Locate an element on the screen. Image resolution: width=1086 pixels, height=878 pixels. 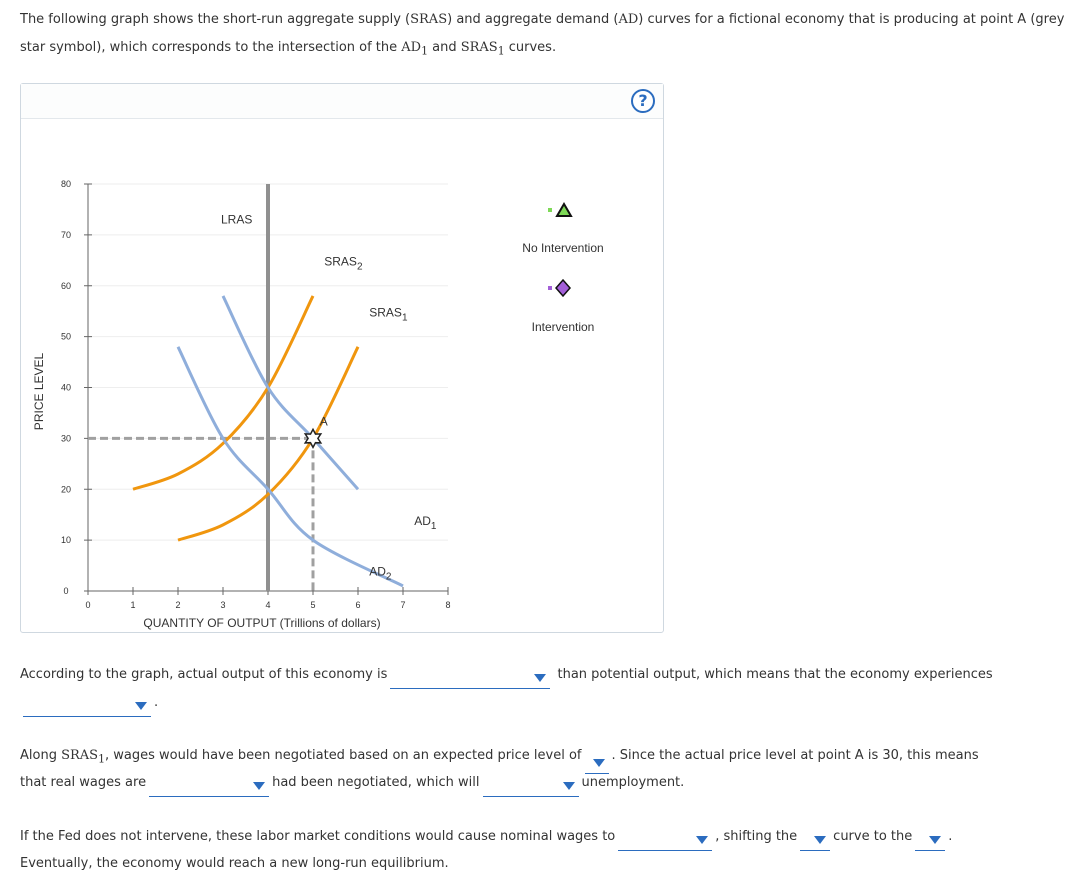
curve-ad1 is located at coordinates (290, 467).